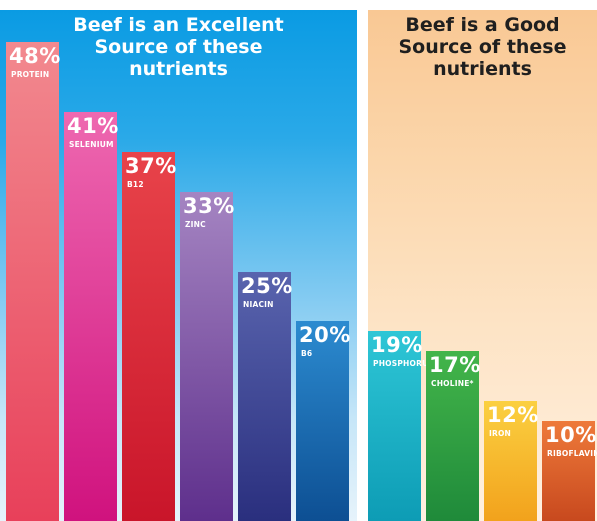  Describe the element at coordinates (511, 461) in the screenshot. I see `bar-iron: 12% IRON` at that location.